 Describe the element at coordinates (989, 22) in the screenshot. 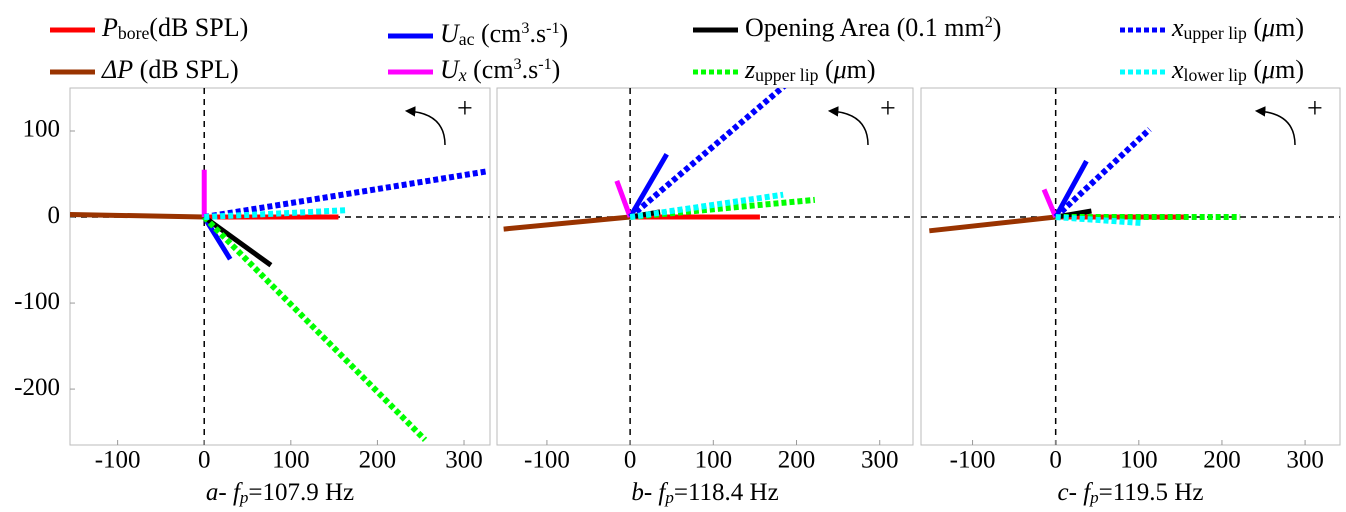

I see `text-segment: 2` at that location.